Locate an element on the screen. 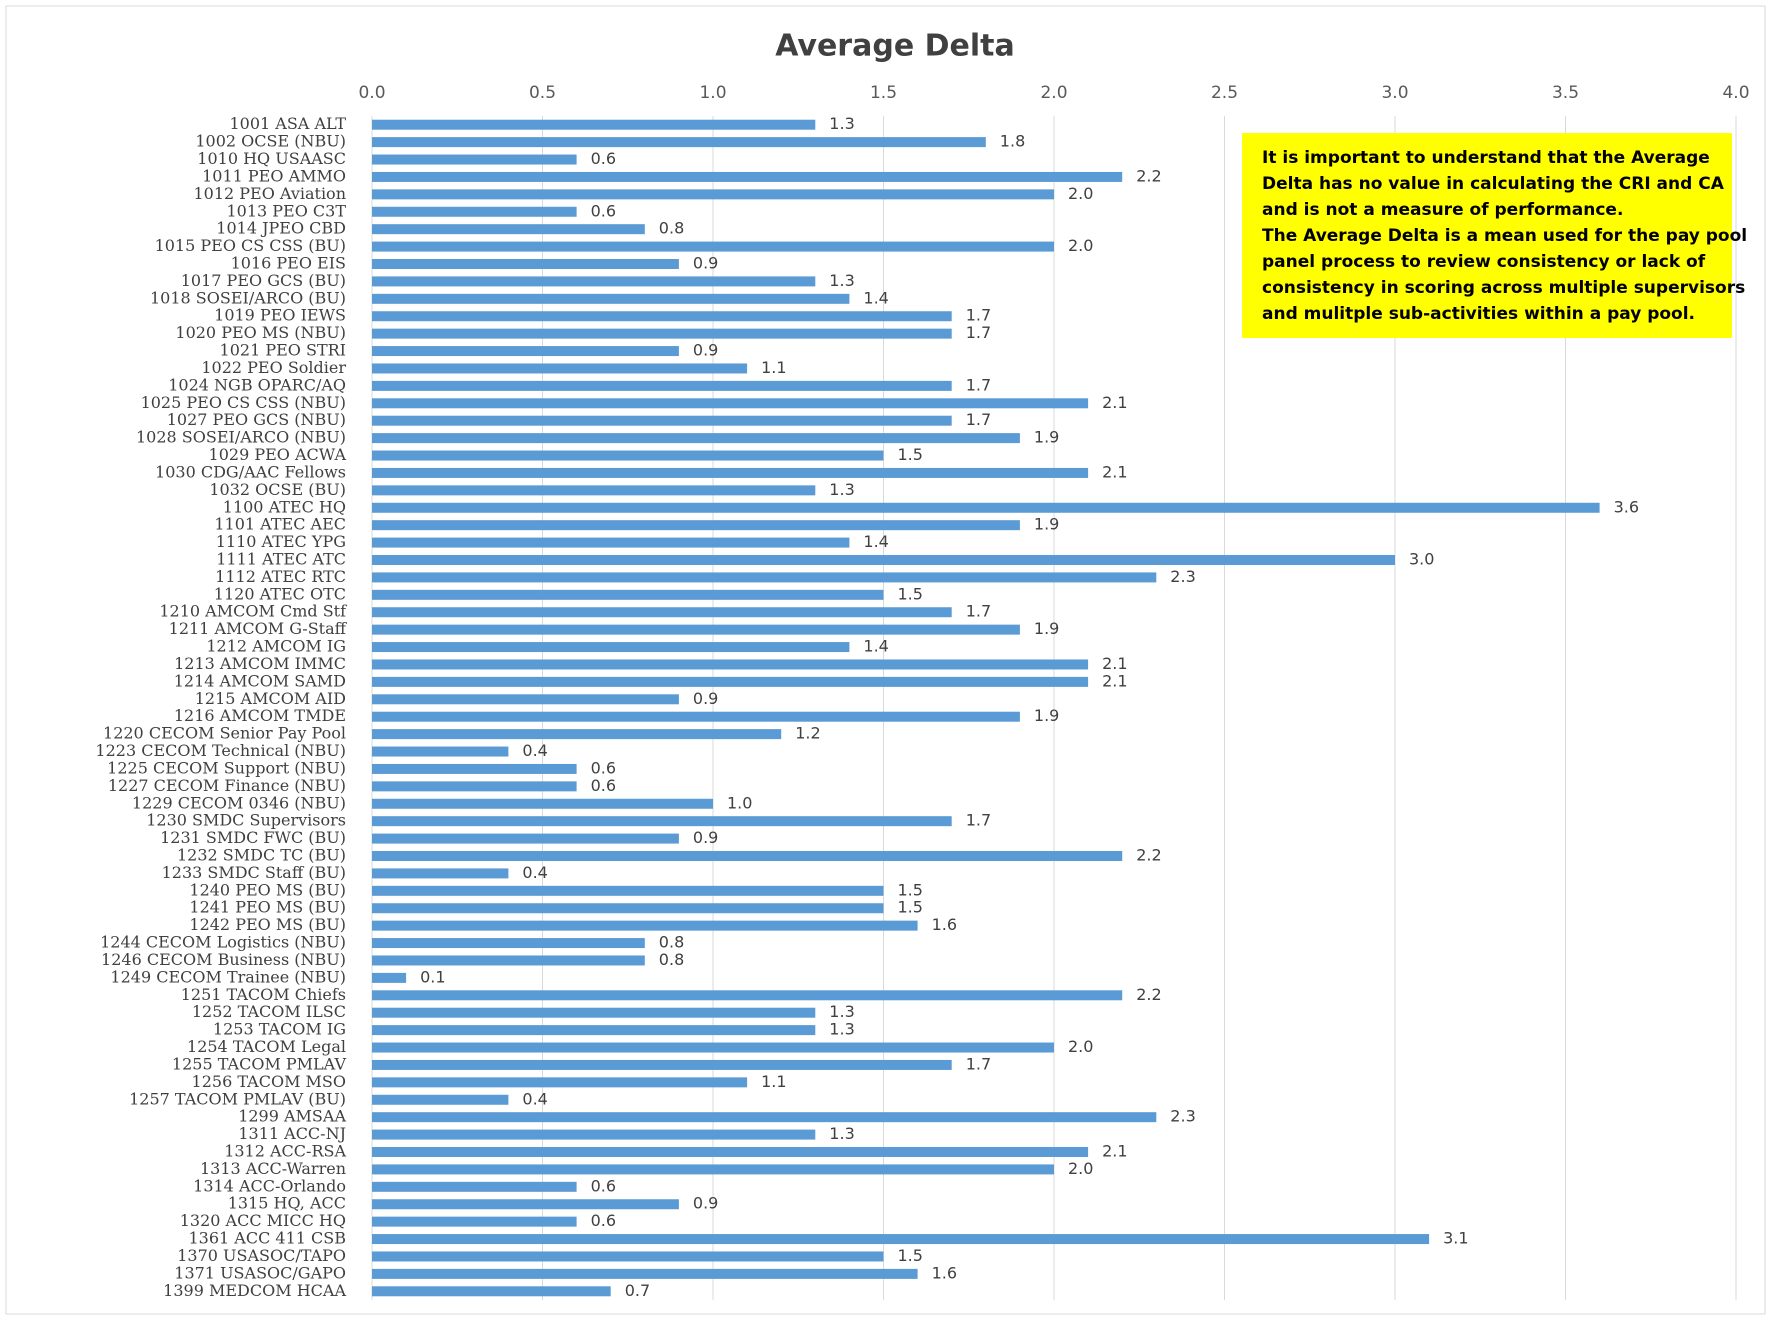 The height and width of the screenshot is (1320, 1771). y-tick-label: 1111 ATEC ATC is located at coordinates (281, 559).